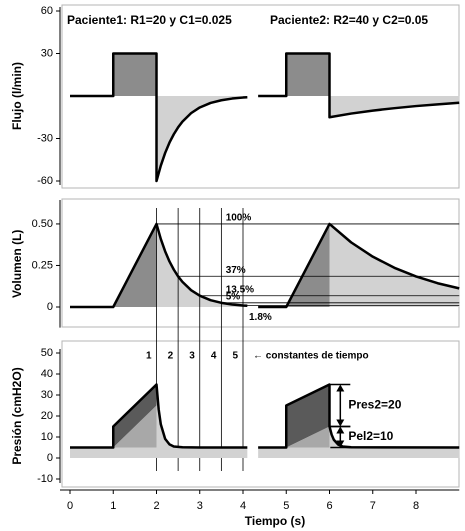 This screenshot has height=531, width=465. What do you see at coordinates (47, 11) in the screenshot?
I see `y-tick-label: 60` at bounding box center [47, 11].